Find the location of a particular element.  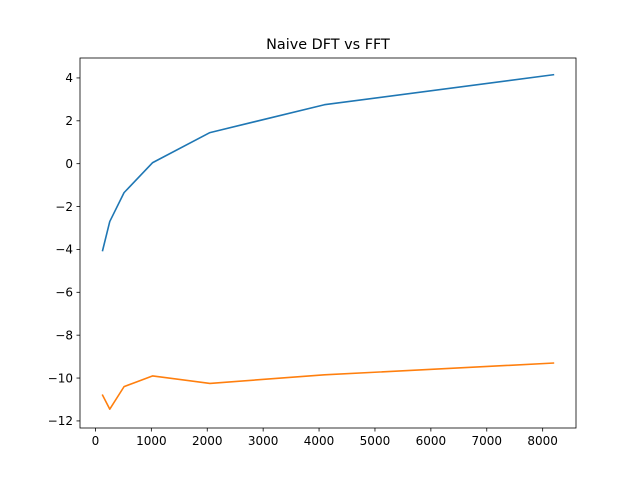

chart-title: Naive DFT vs FFT is located at coordinates (328, 45).